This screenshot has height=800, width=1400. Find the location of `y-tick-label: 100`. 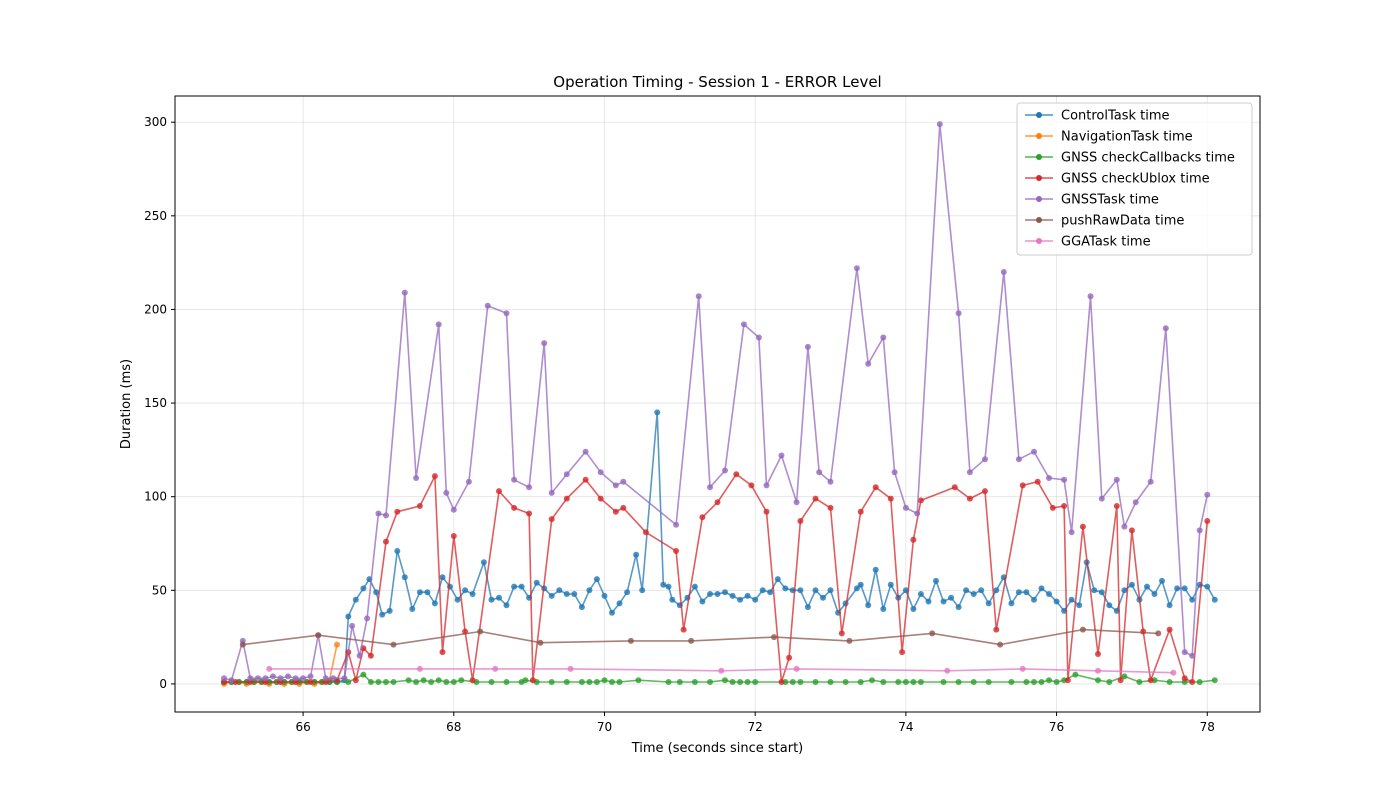

y-tick-label: 100 is located at coordinates (155, 497).